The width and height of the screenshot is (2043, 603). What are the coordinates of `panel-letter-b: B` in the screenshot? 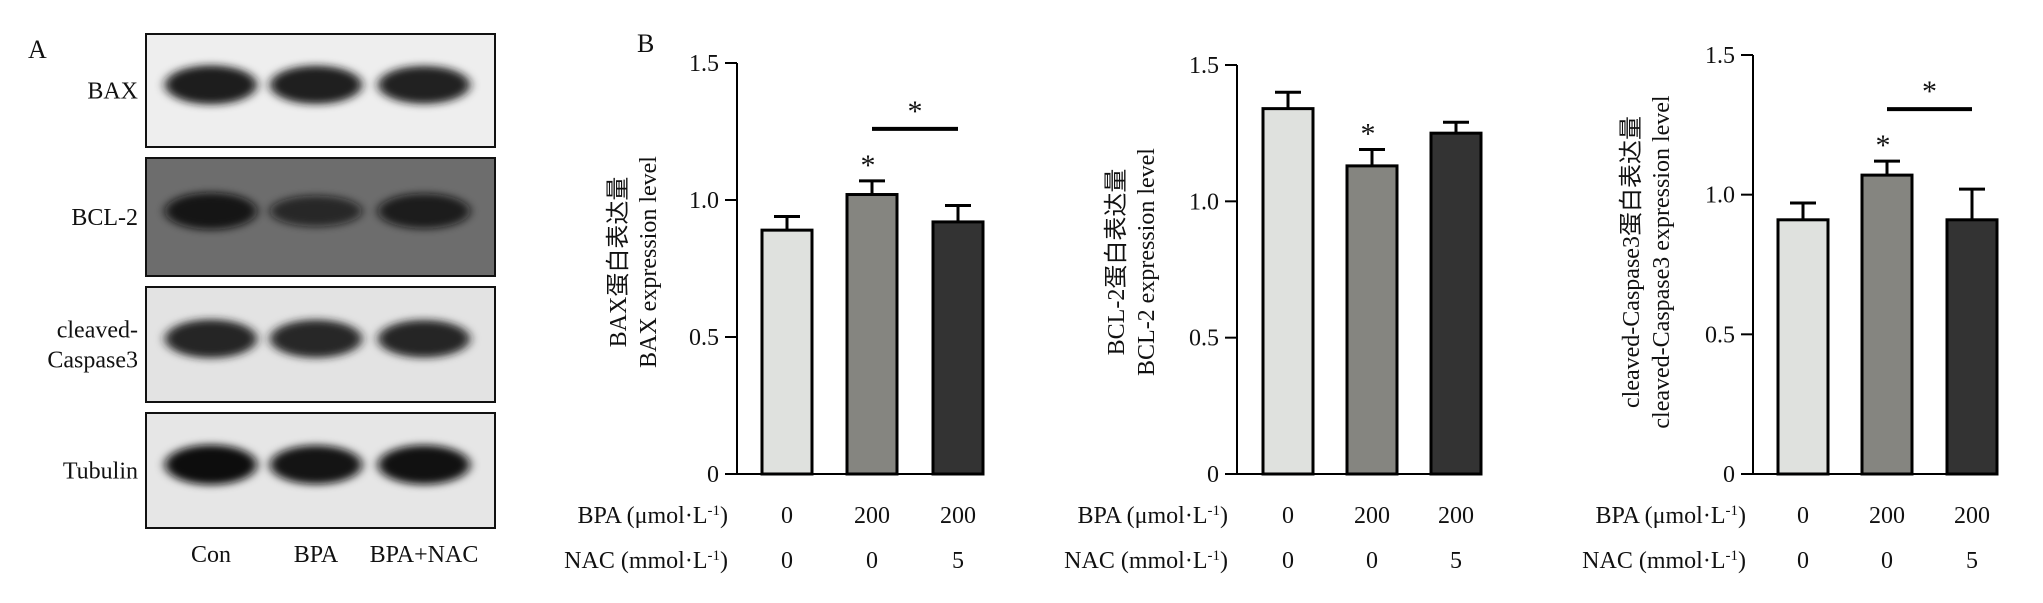 It's located at (645, 43).